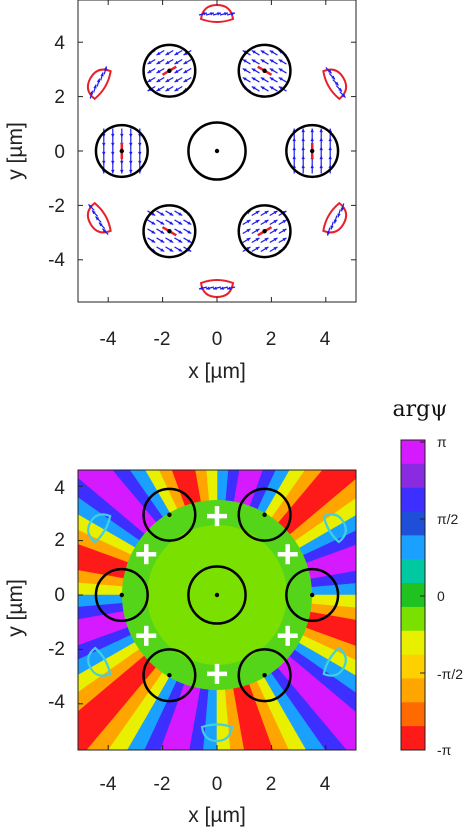 The width and height of the screenshot is (474, 831). What do you see at coordinates (59, 488) in the screenshot?
I see `bottom-ytick-label: 4` at bounding box center [59, 488].